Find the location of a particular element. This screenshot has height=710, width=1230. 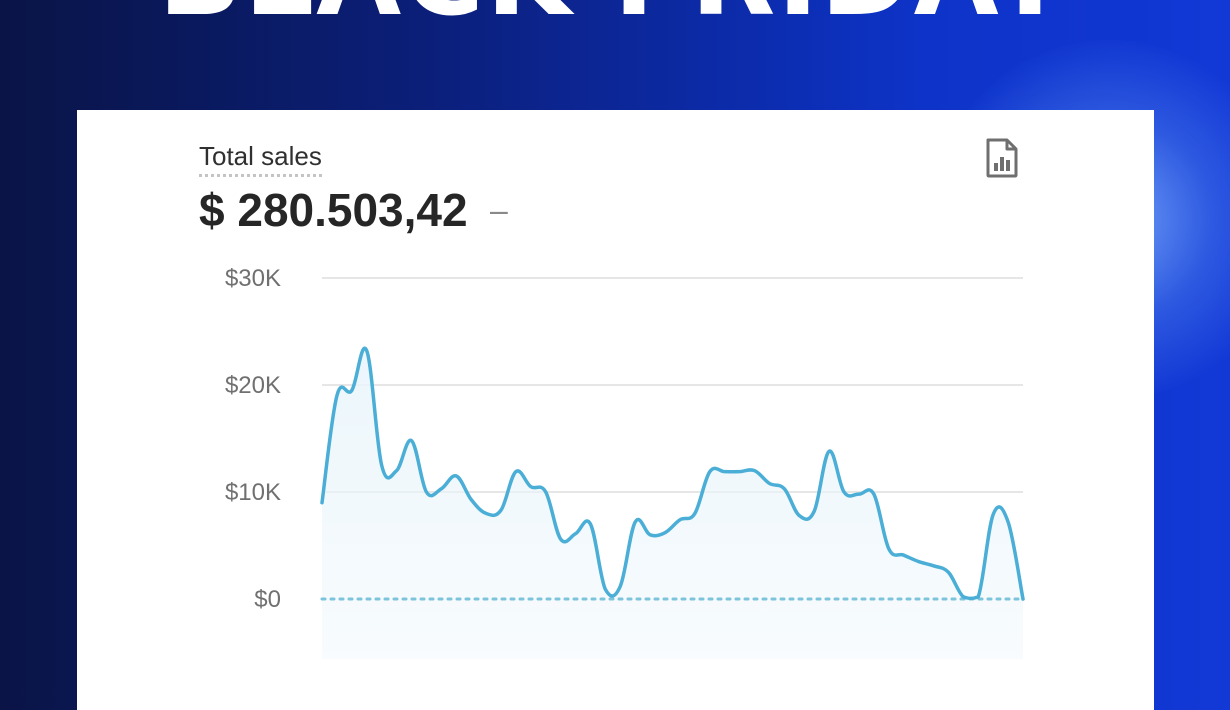

y-tick-label: $0 is located at coordinates (267, 599).